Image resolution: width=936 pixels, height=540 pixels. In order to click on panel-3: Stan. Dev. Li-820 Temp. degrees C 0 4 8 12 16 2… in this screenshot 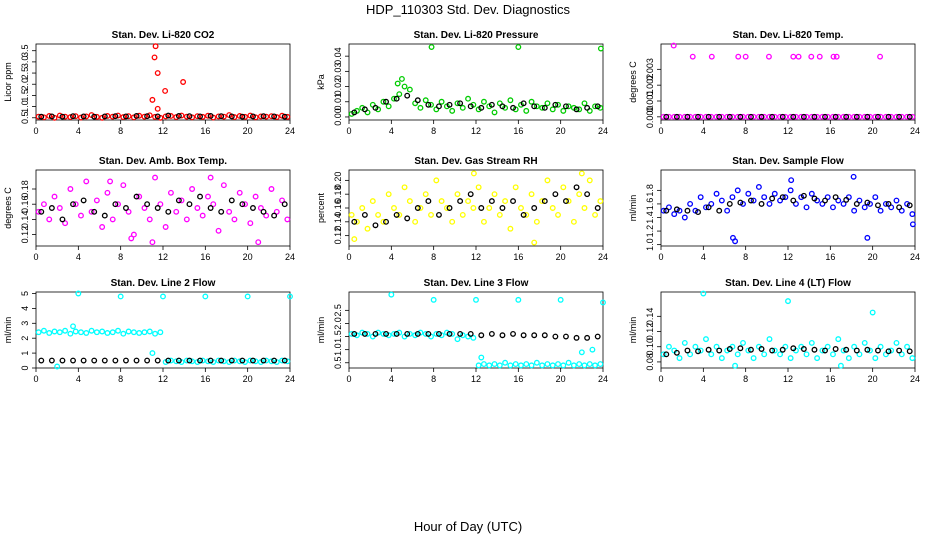, I will do `click(774, 83)`.